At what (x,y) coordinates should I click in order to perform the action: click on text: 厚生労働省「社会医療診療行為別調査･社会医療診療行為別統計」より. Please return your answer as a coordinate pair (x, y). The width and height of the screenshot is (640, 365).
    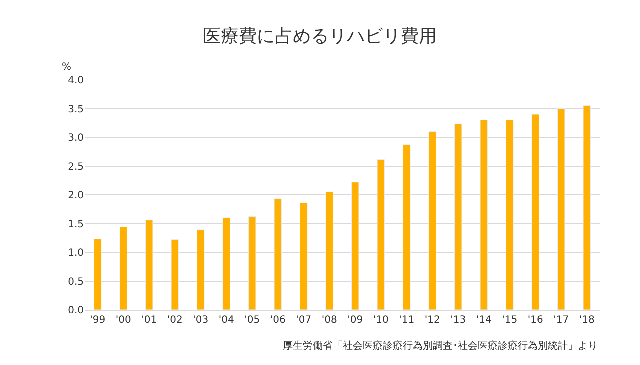
    Looking at the image, I should click on (440, 346).